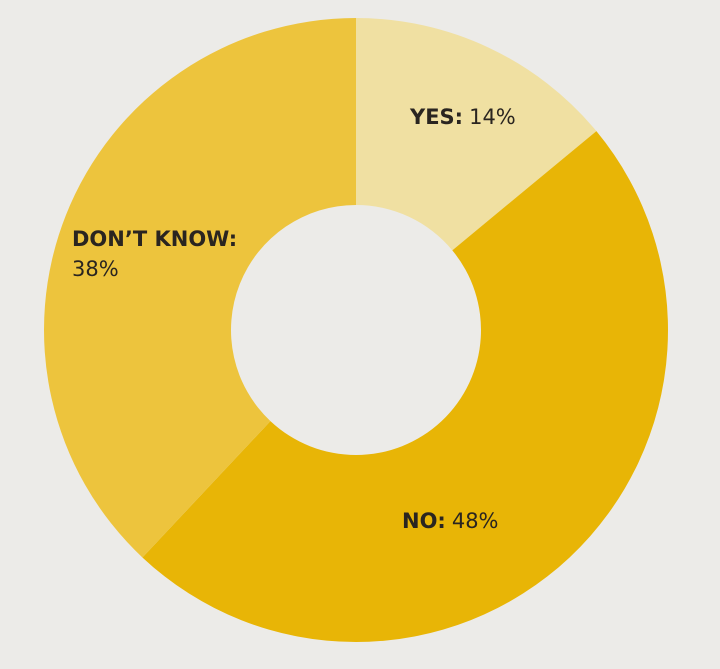 The width and height of the screenshot is (720, 669). What do you see at coordinates (424, 521) in the screenshot?
I see `slice-label: NO:` at bounding box center [424, 521].